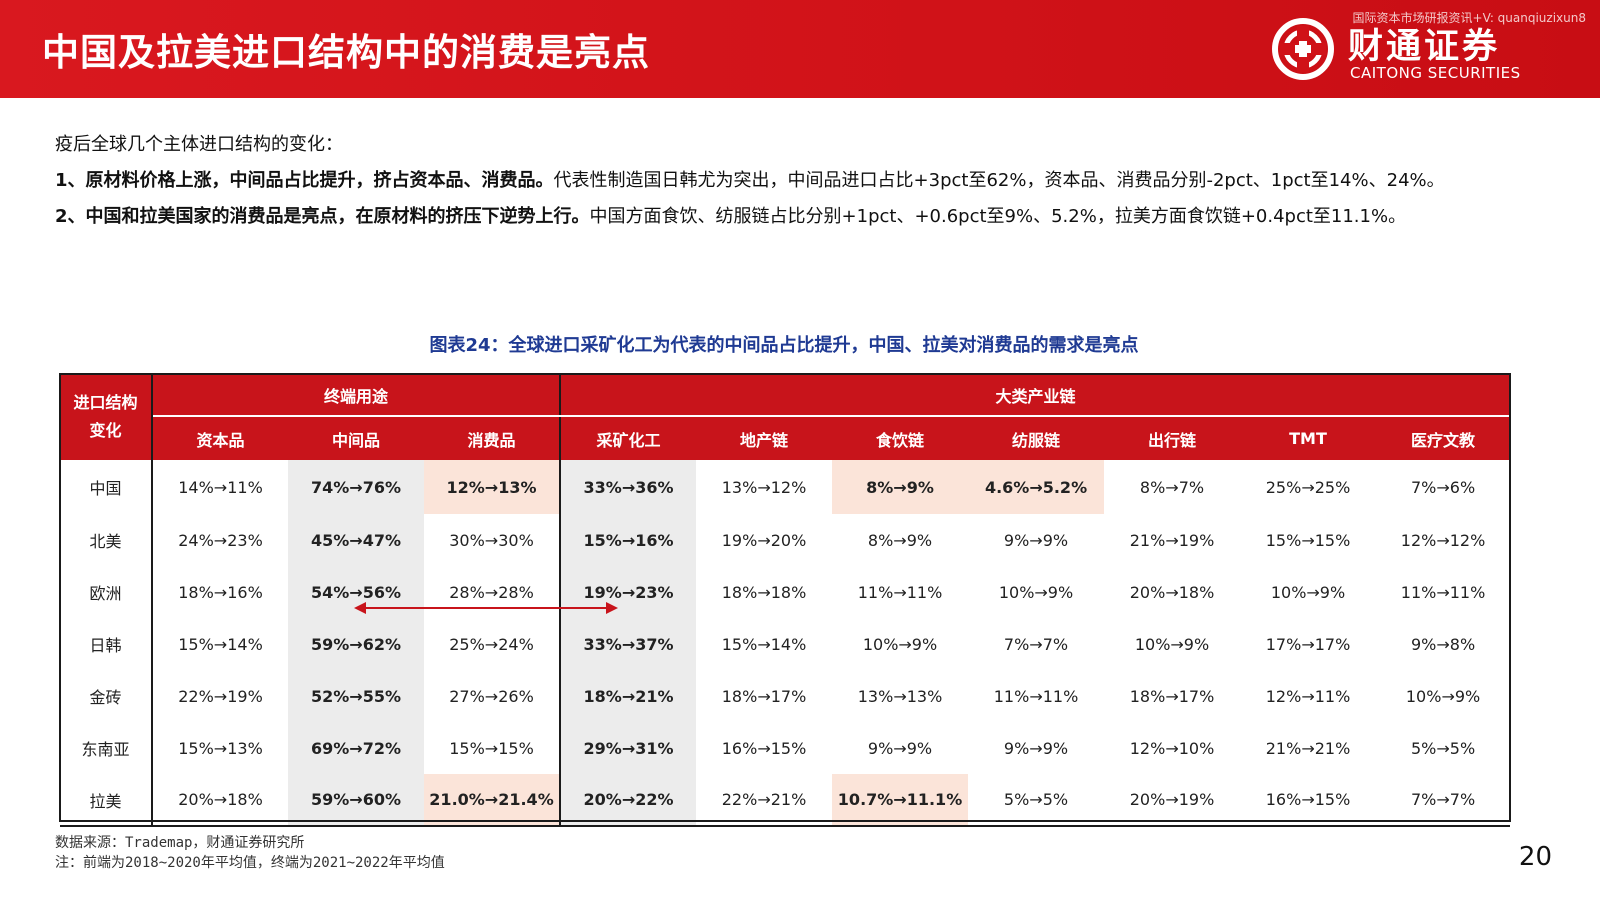 The image size is (1600, 900). What do you see at coordinates (764, 800) in the screenshot?
I see `table-cell: 22%→21%` at bounding box center [764, 800].